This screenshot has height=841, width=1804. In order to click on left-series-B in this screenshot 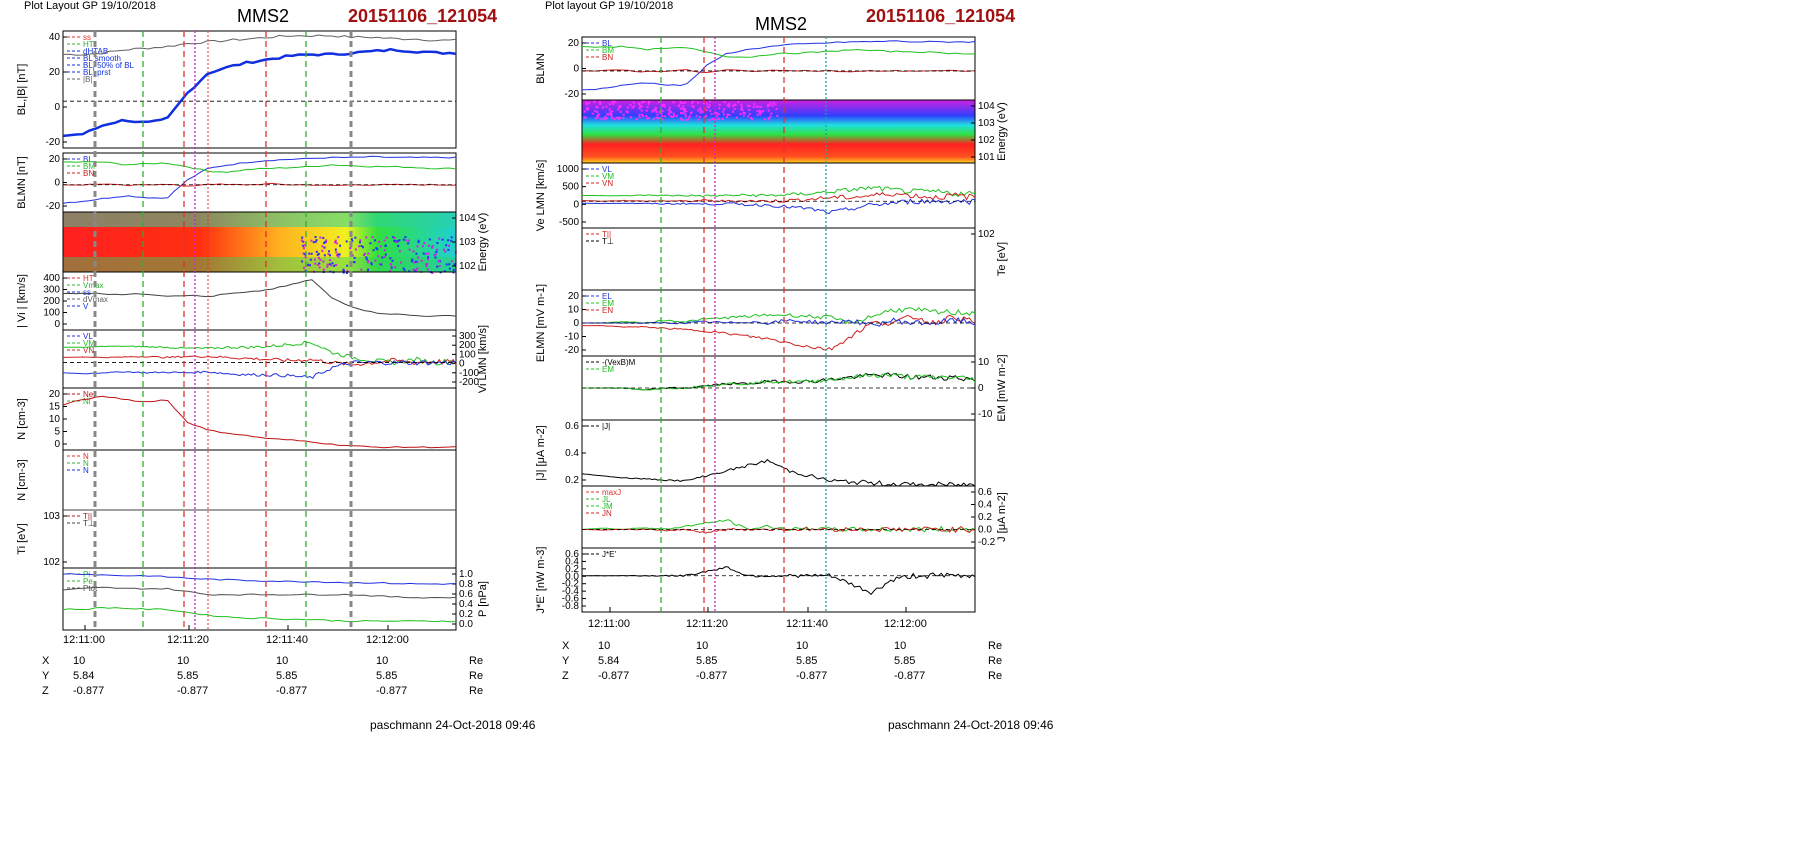, I will do `click(259, 45)`.